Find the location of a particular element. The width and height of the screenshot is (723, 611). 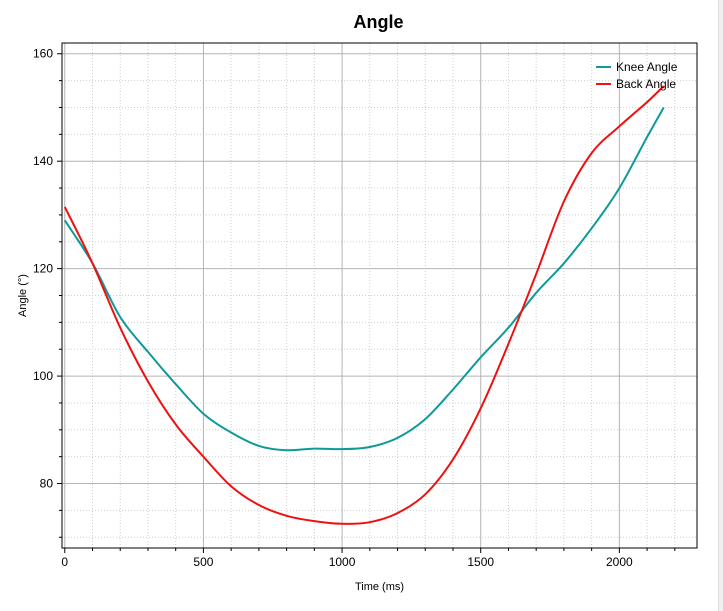

legend-label-knee-angle: Knee Angle is located at coordinates (647, 67).